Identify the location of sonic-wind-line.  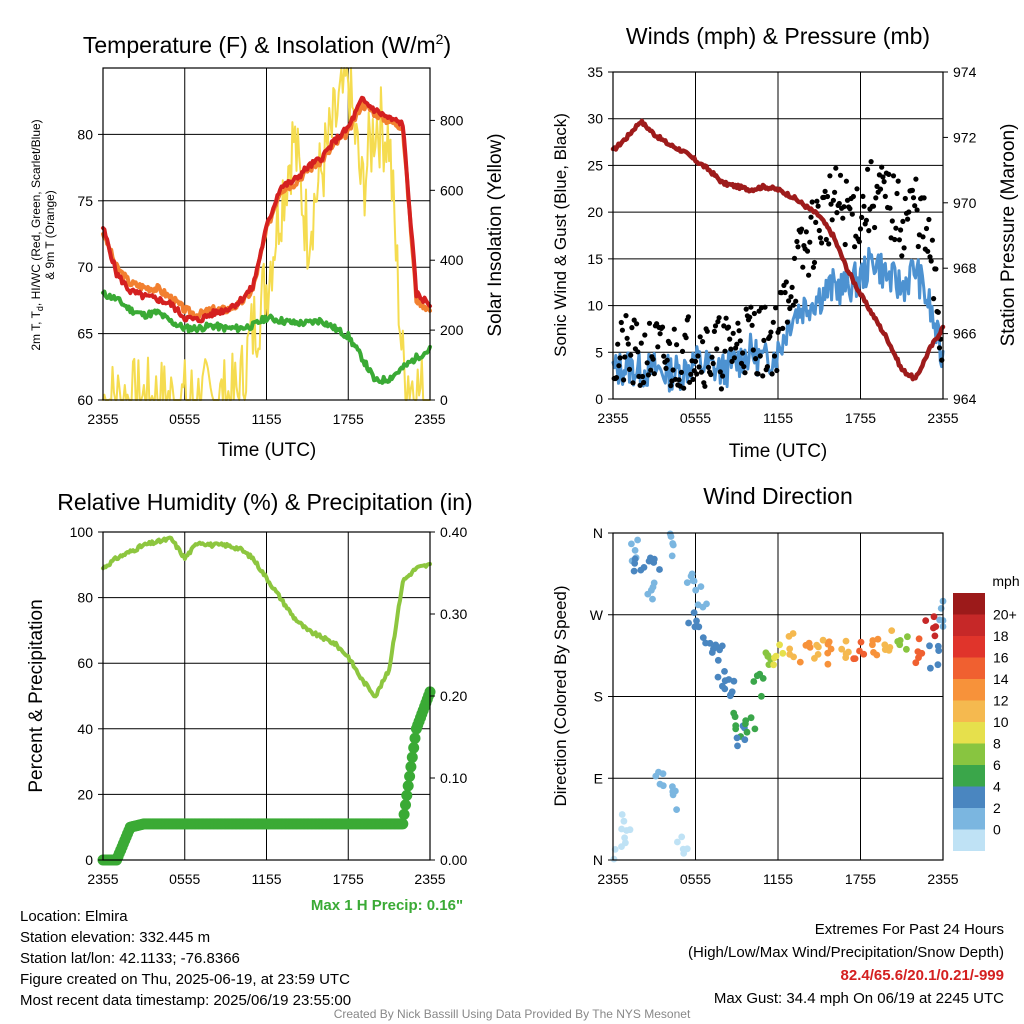
(778, 319).